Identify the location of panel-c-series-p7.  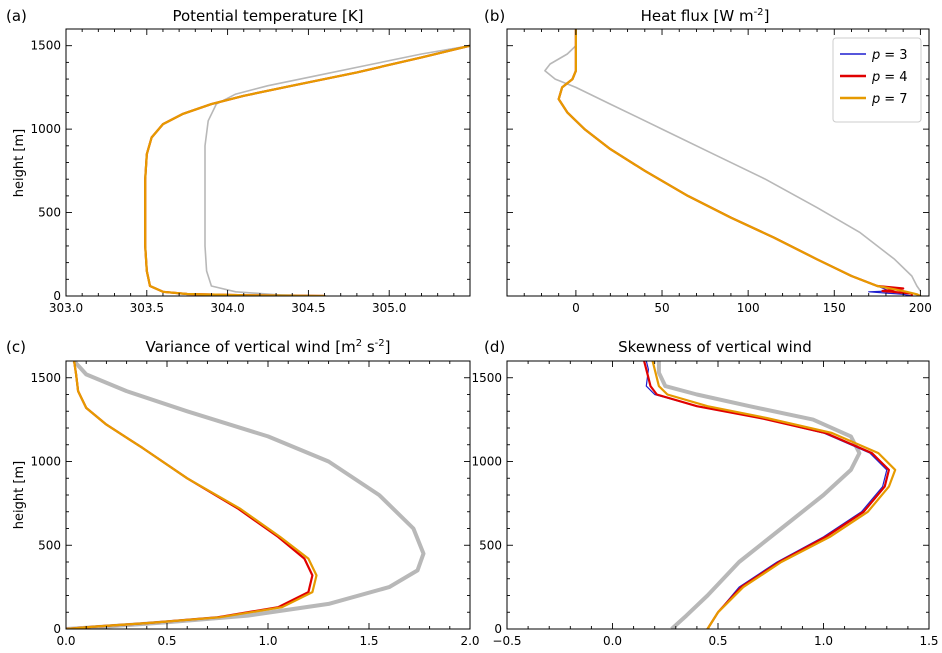
(192, 495).